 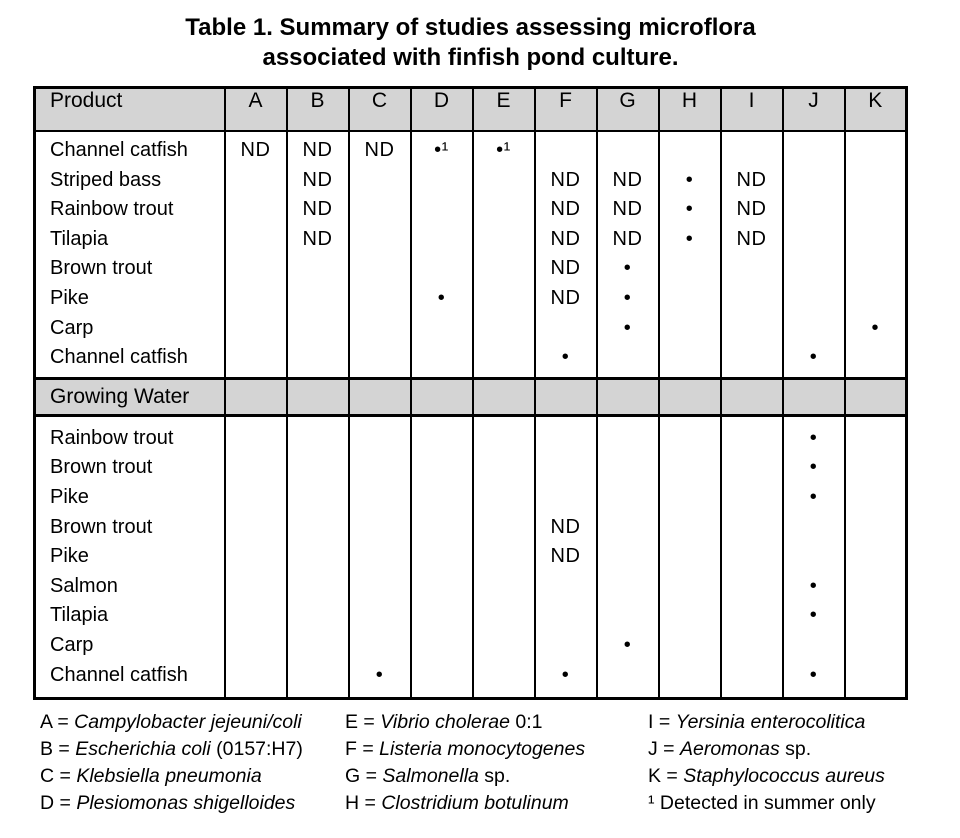 What do you see at coordinates (379, 109) in the screenshot?
I see `column-header-C: C` at bounding box center [379, 109].